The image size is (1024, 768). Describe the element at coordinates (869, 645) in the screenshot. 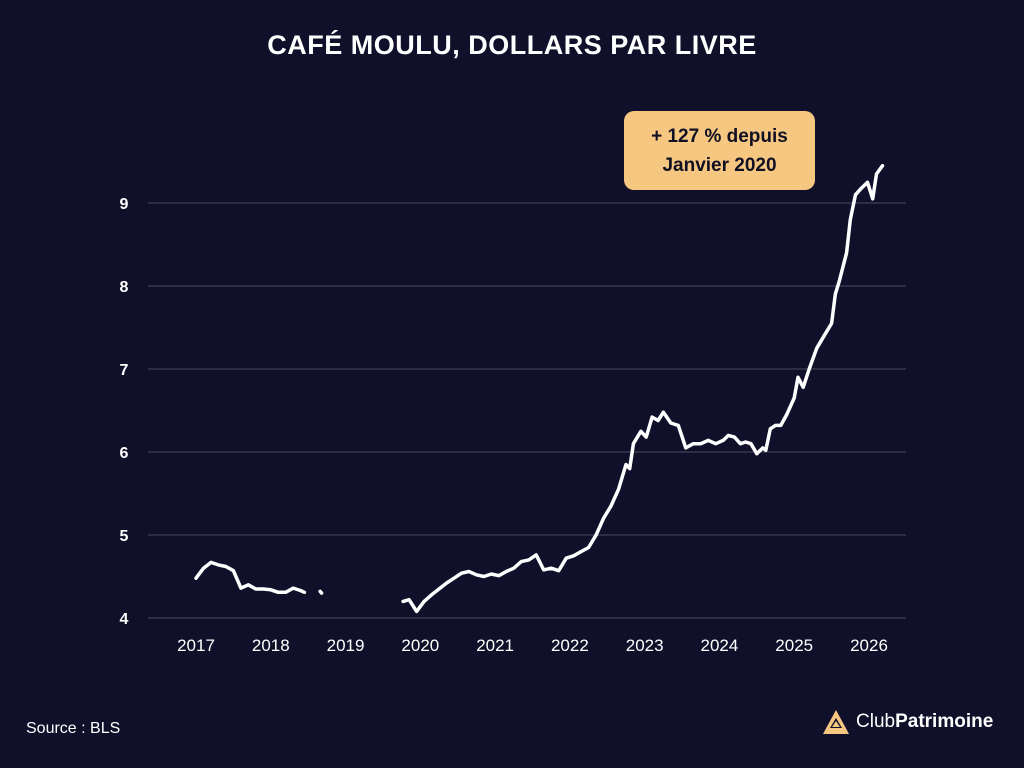

I see `x-tick-label: 2026` at that location.